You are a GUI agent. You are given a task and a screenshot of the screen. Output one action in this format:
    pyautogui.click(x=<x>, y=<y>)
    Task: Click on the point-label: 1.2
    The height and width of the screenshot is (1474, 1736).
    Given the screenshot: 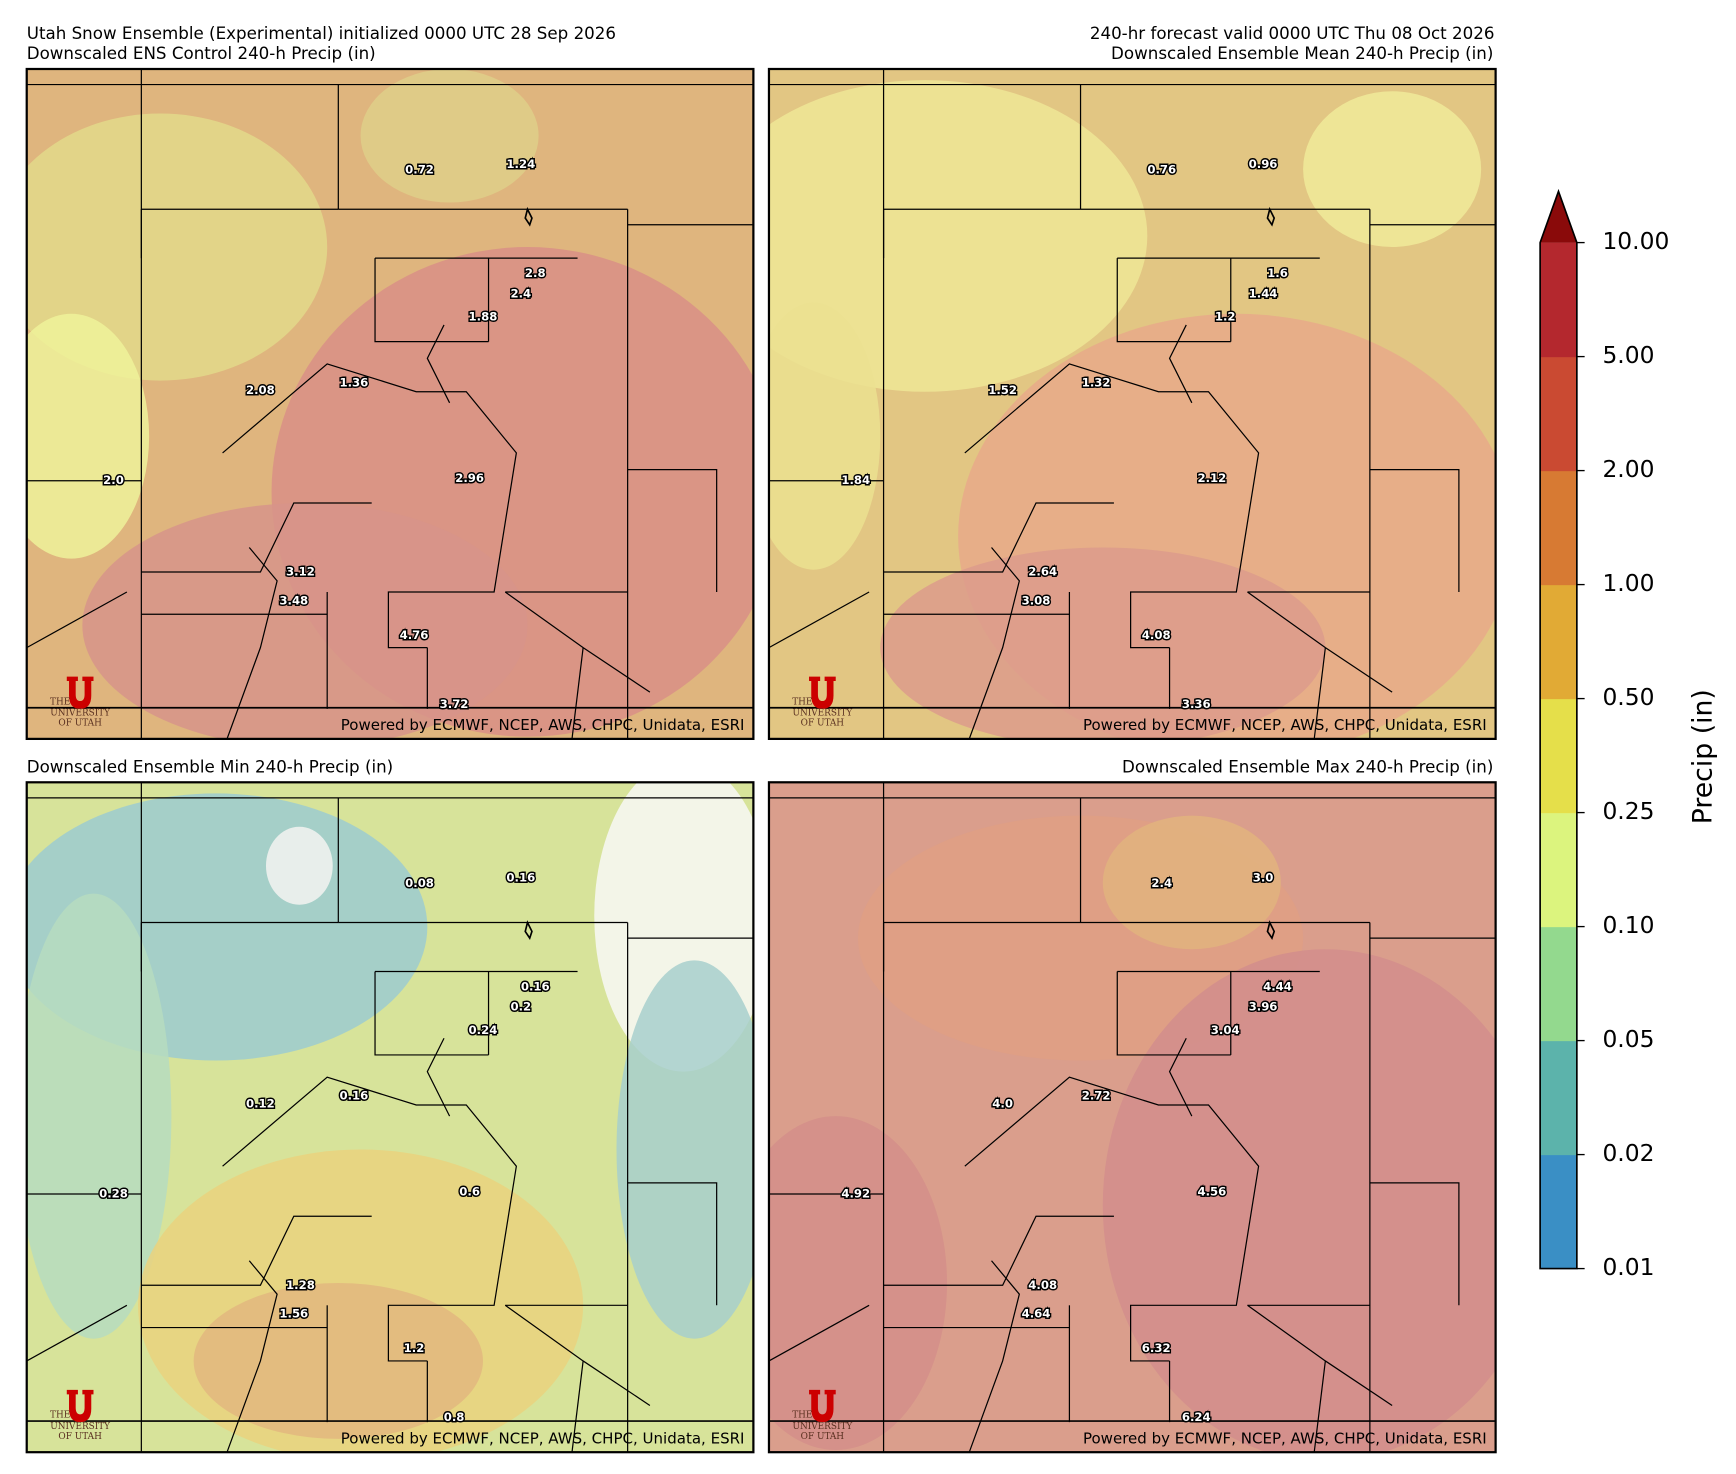 What is the action you would take?
    pyautogui.click(x=414, y=1348)
    